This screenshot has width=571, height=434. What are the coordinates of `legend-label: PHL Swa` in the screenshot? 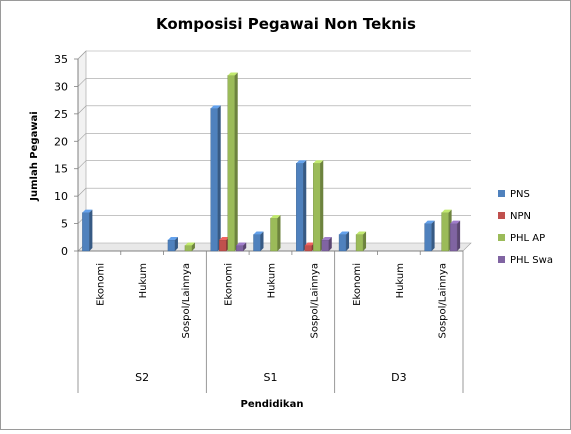 It's located at (531, 260).